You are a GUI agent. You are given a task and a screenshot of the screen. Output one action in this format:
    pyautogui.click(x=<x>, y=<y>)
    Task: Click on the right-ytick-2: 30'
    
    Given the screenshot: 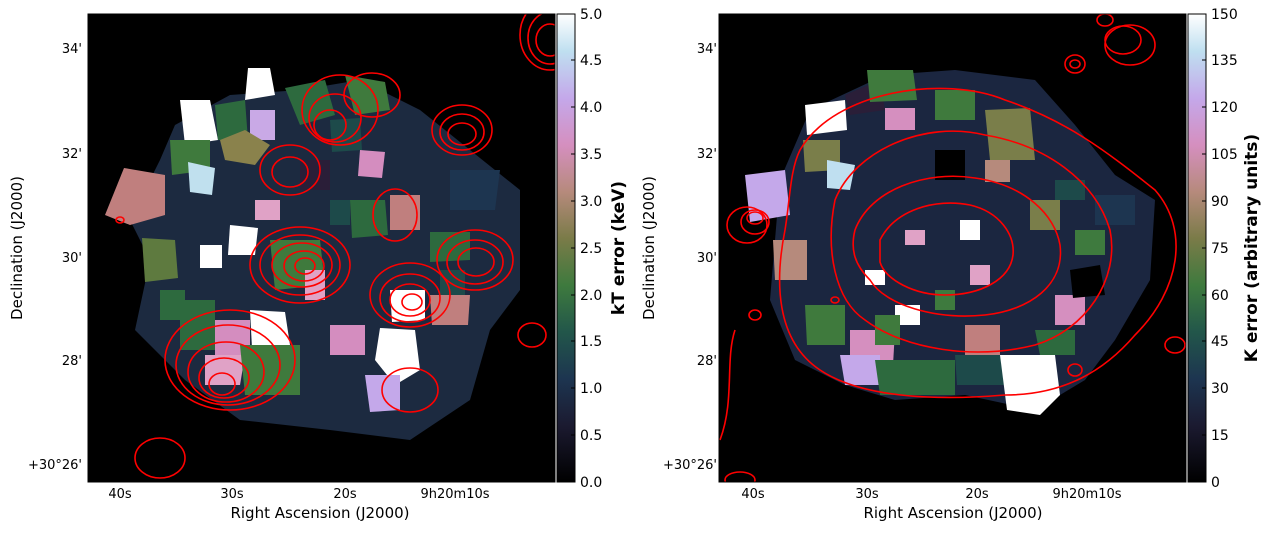 What is the action you would take?
    pyautogui.click(x=707, y=258)
    